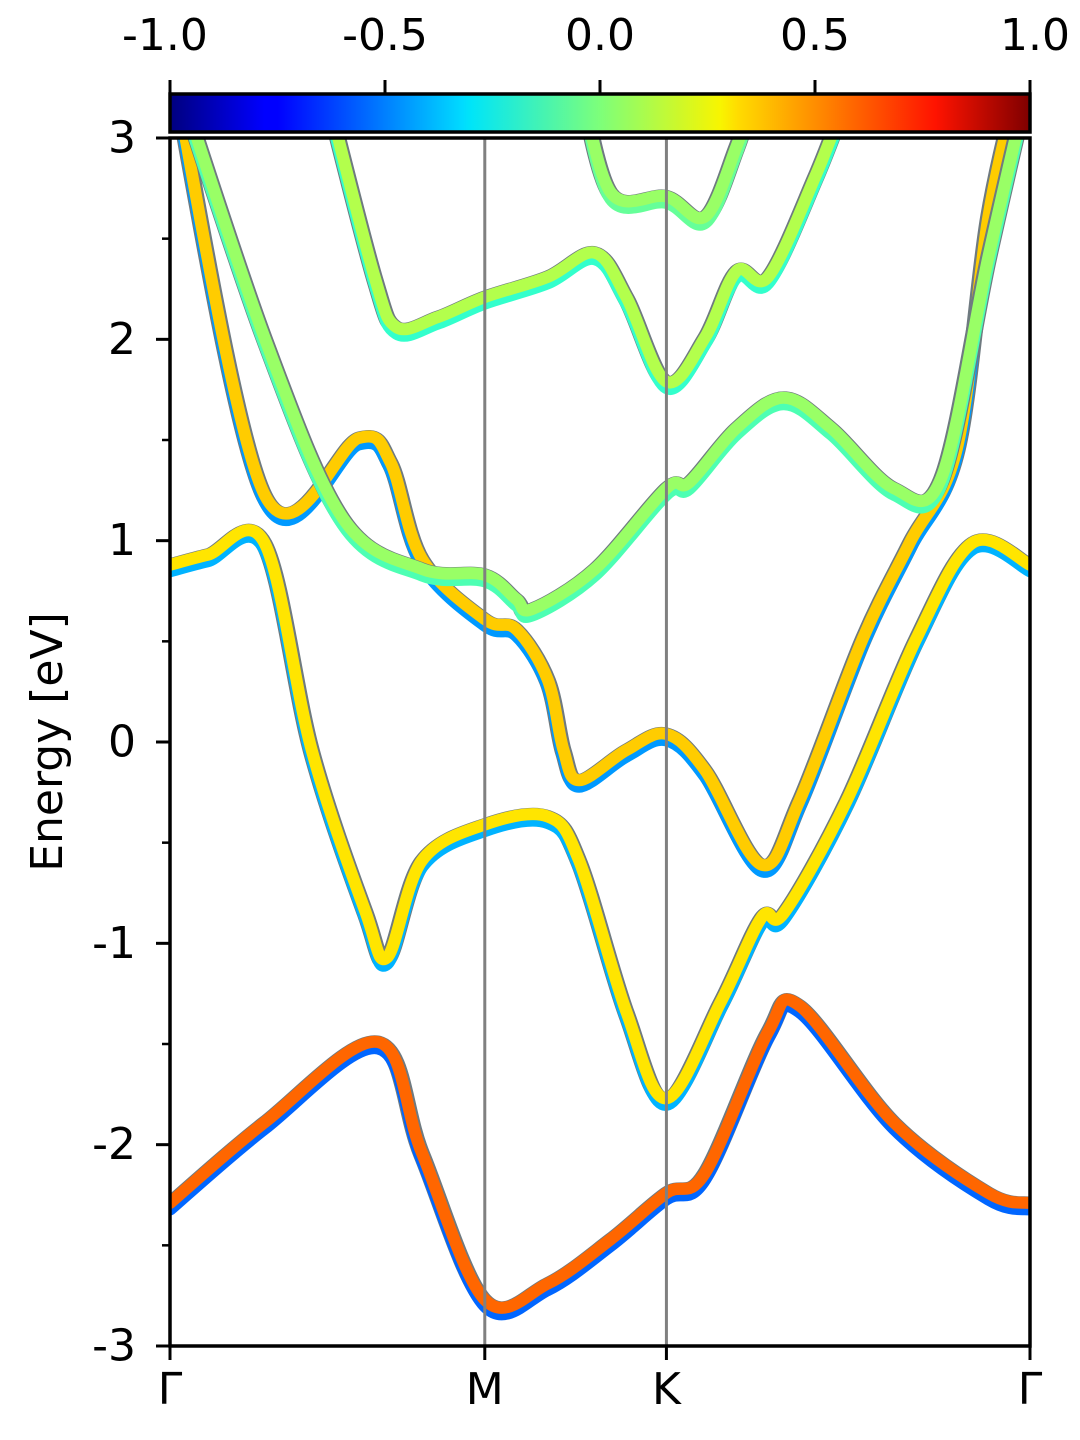 The image size is (1080, 1440). Describe the element at coordinates (1035, 35) in the screenshot. I see `colorbar-tick-label: 1.0` at that location.